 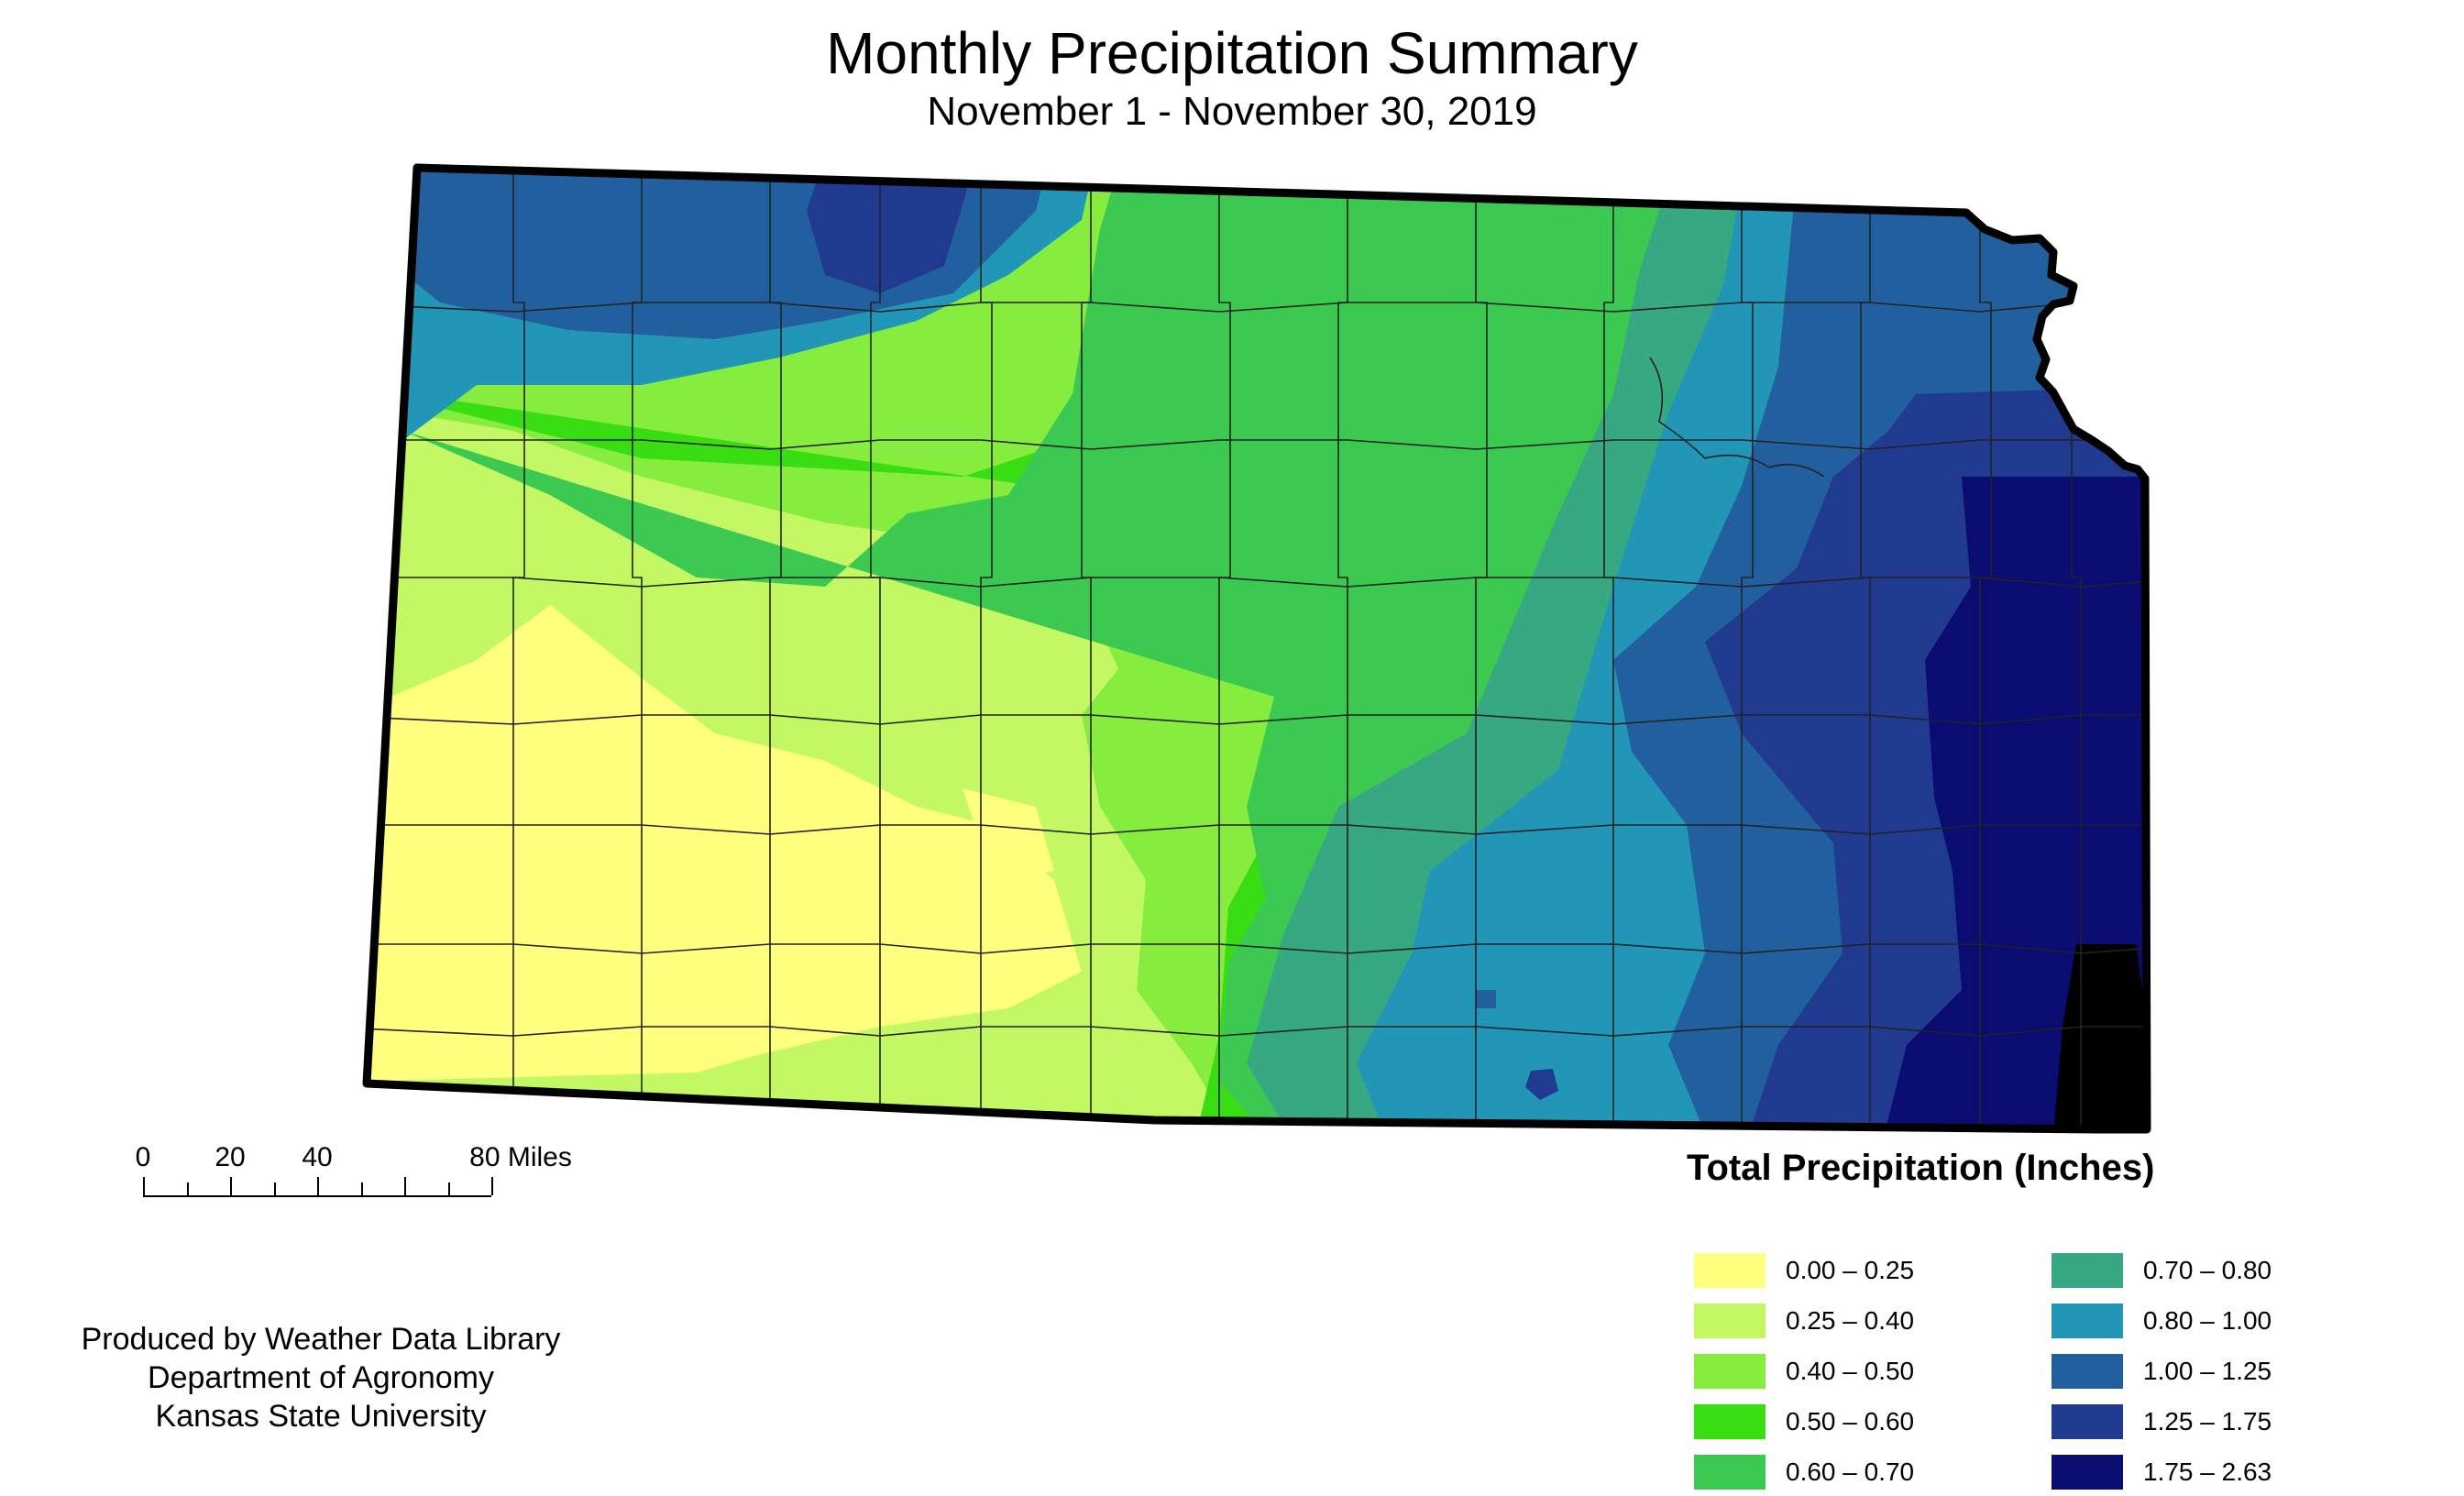 I want to click on legend-label: 0.60 – 0.70, so click(x=1850, y=1472).